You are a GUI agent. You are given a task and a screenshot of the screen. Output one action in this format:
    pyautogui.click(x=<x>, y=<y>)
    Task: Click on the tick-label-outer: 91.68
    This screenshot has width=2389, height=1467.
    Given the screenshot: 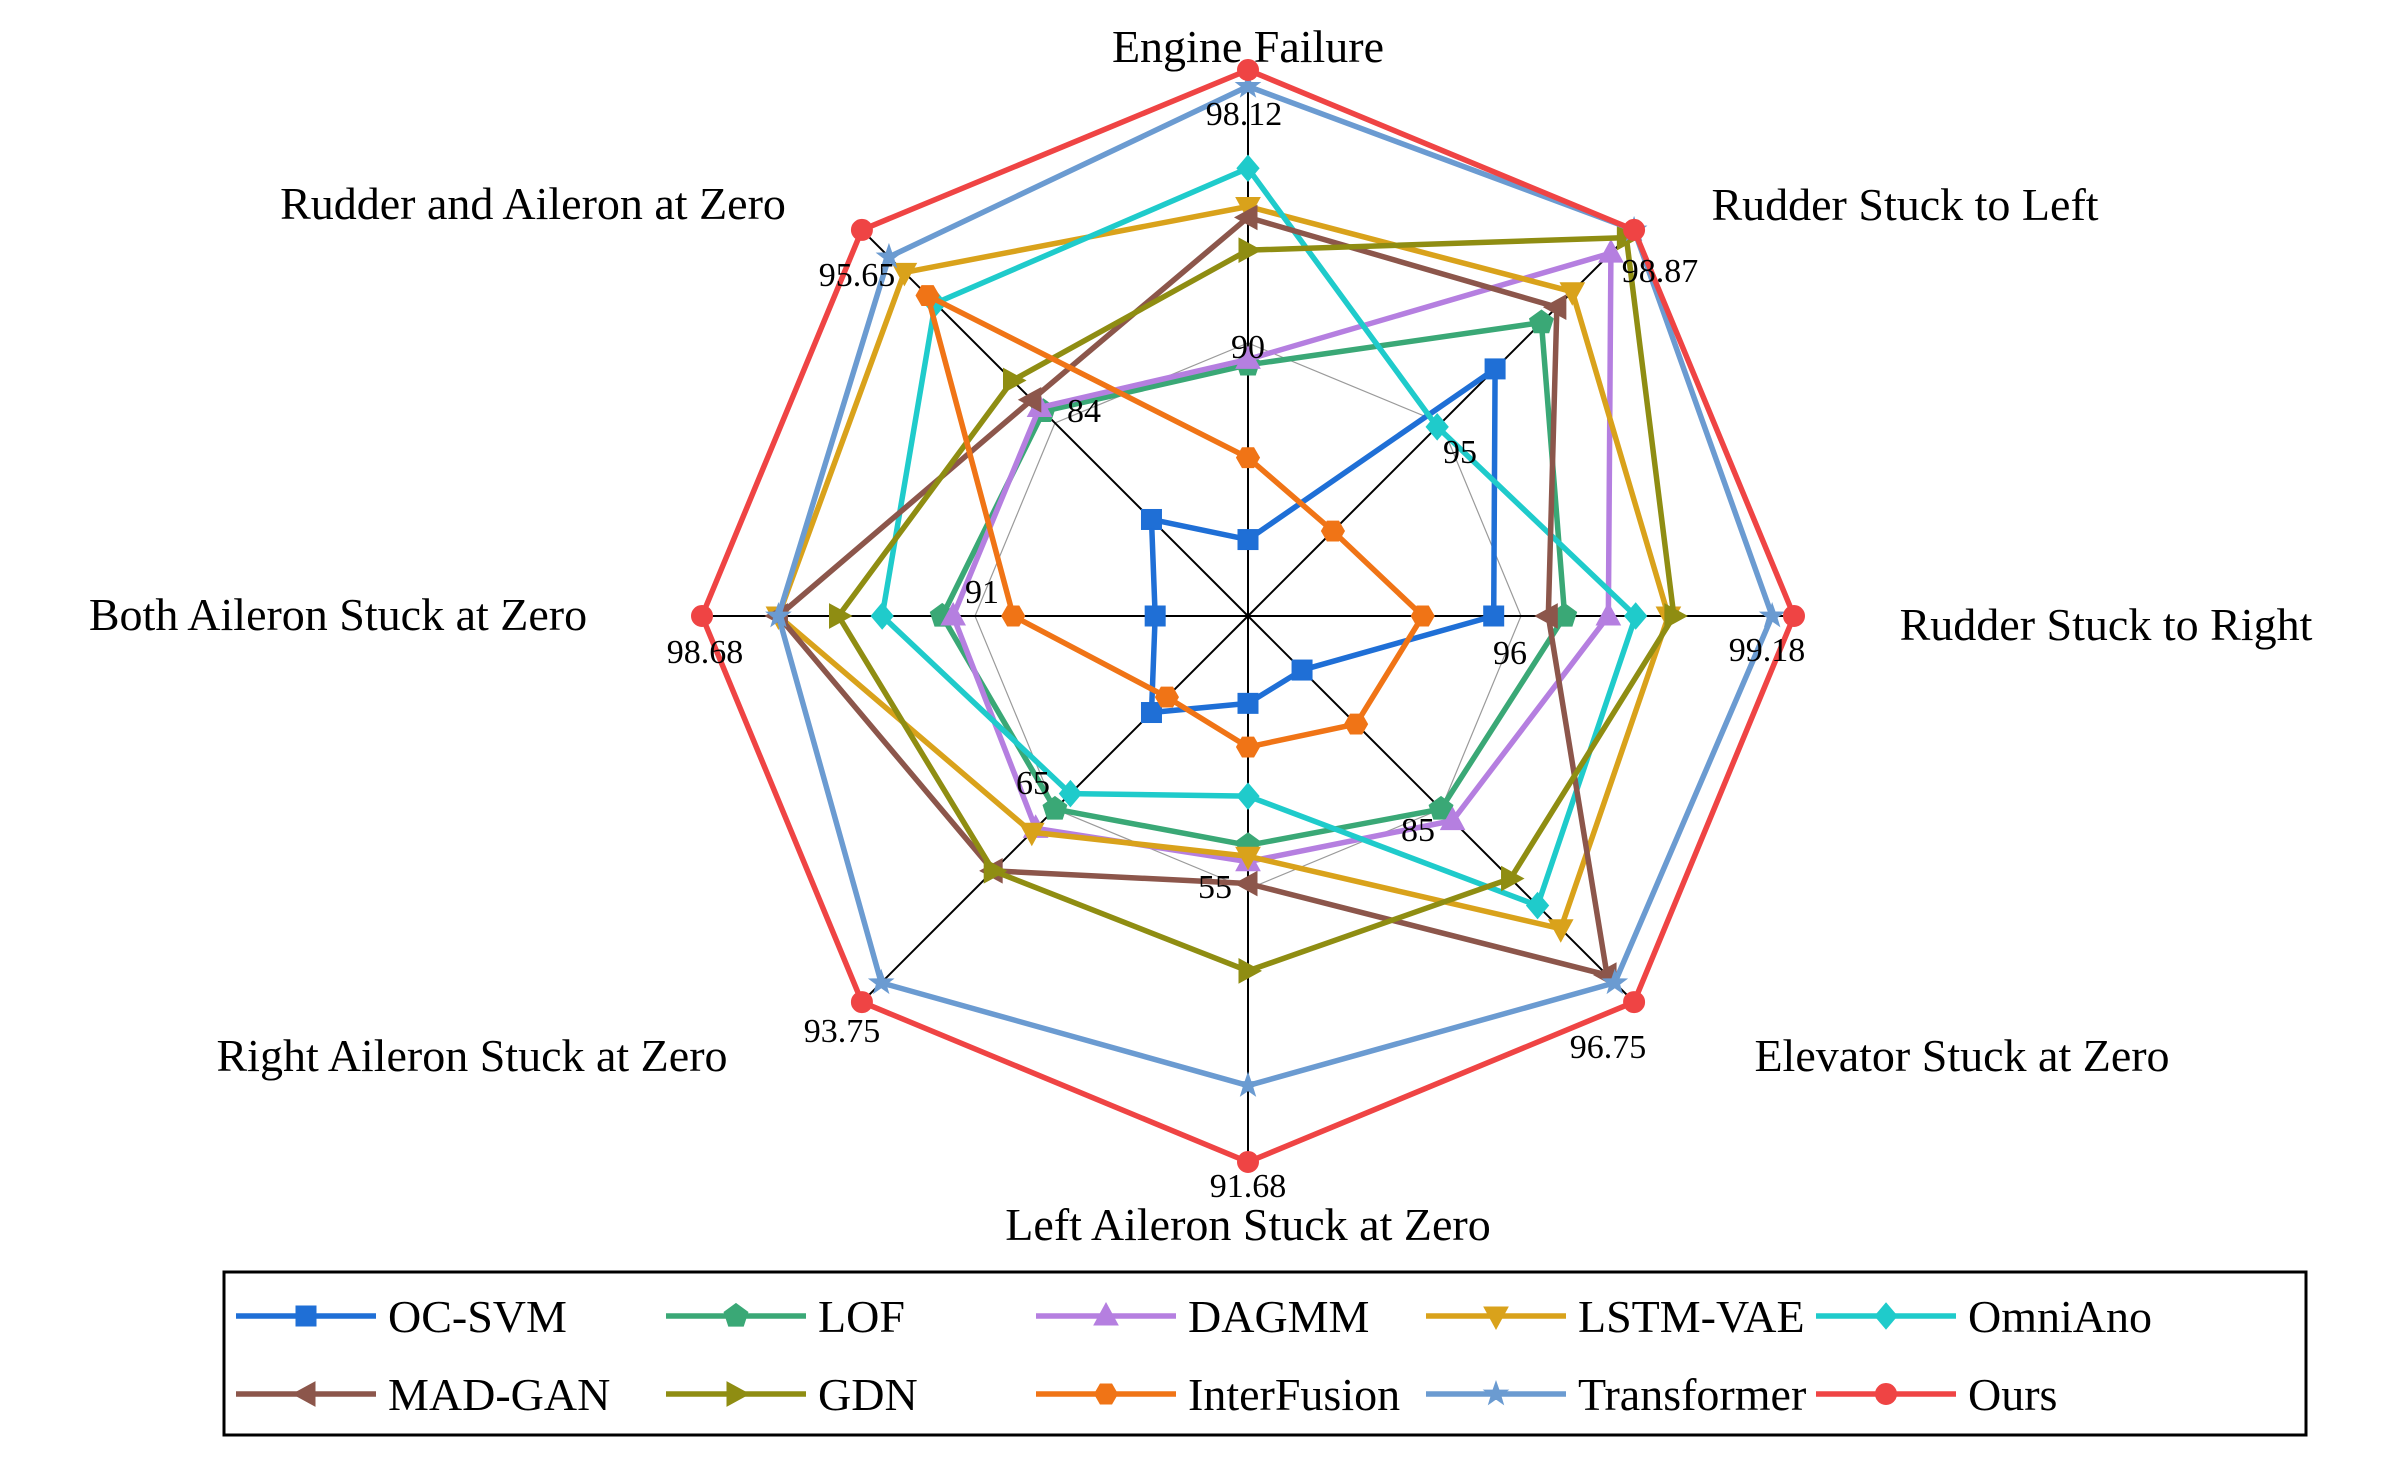 What is the action you would take?
    pyautogui.click(x=1248, y=1186)
    